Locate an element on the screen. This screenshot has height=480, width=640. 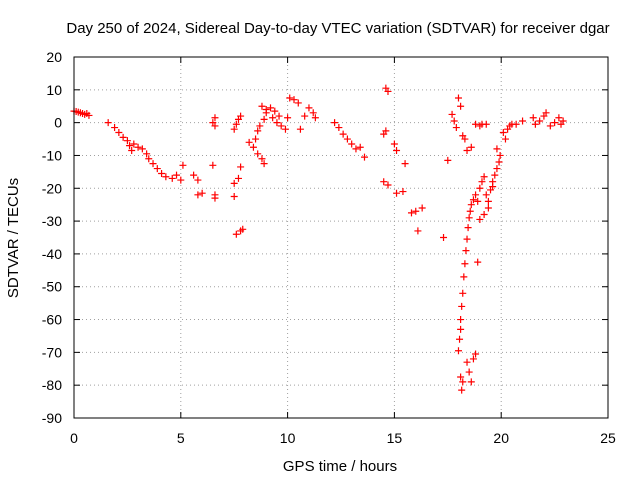
x-tick-label: 15 is located at coordinates (395, 438).